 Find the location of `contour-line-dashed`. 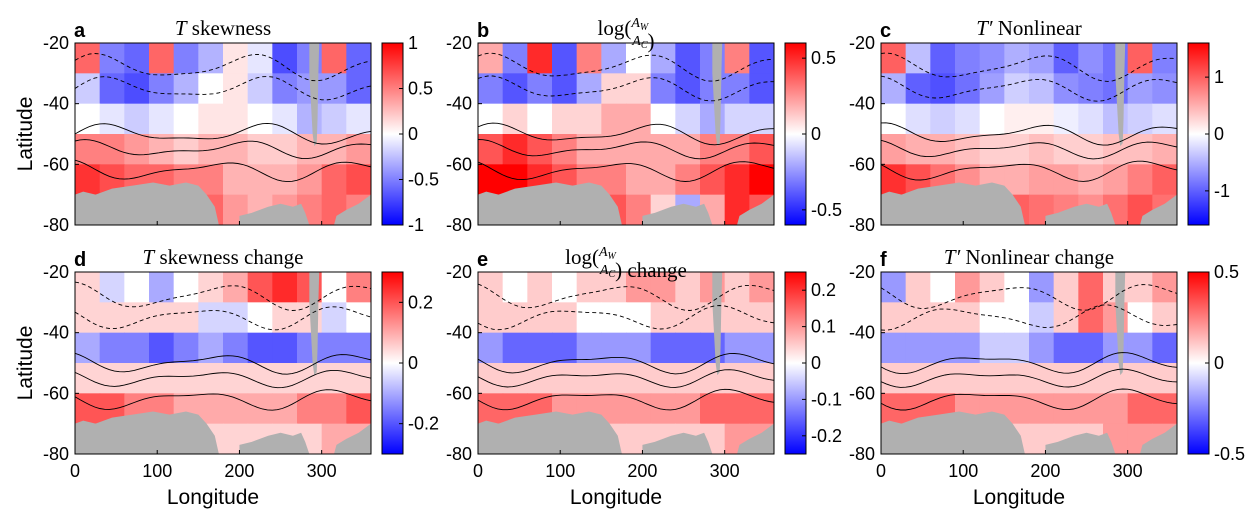

contour-line-dashed is located at coordinates (1029, 317).